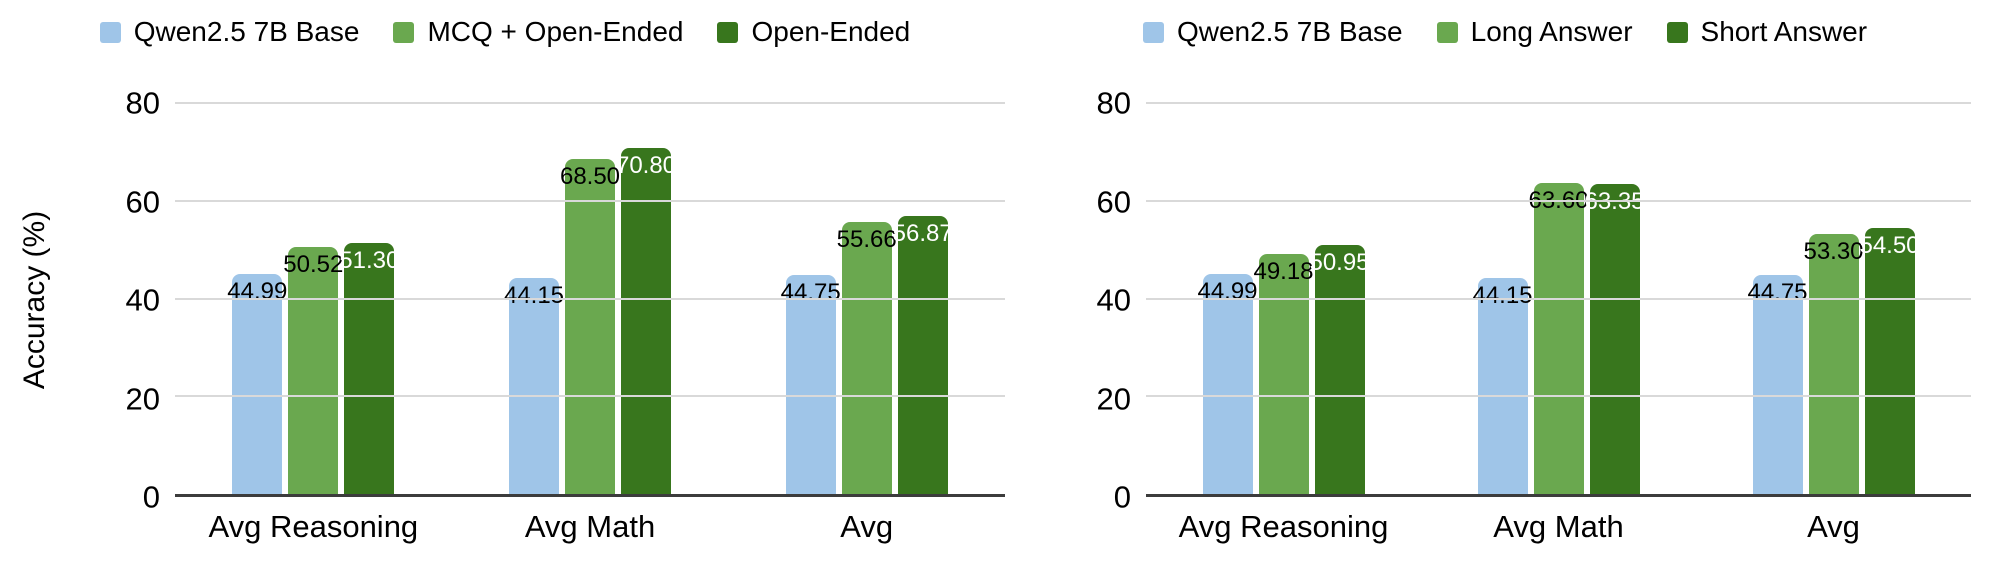 Image resolution: width=2000 pixels, height=581 pixels. I want to click on bar: 63.35, so click(1614, 339).